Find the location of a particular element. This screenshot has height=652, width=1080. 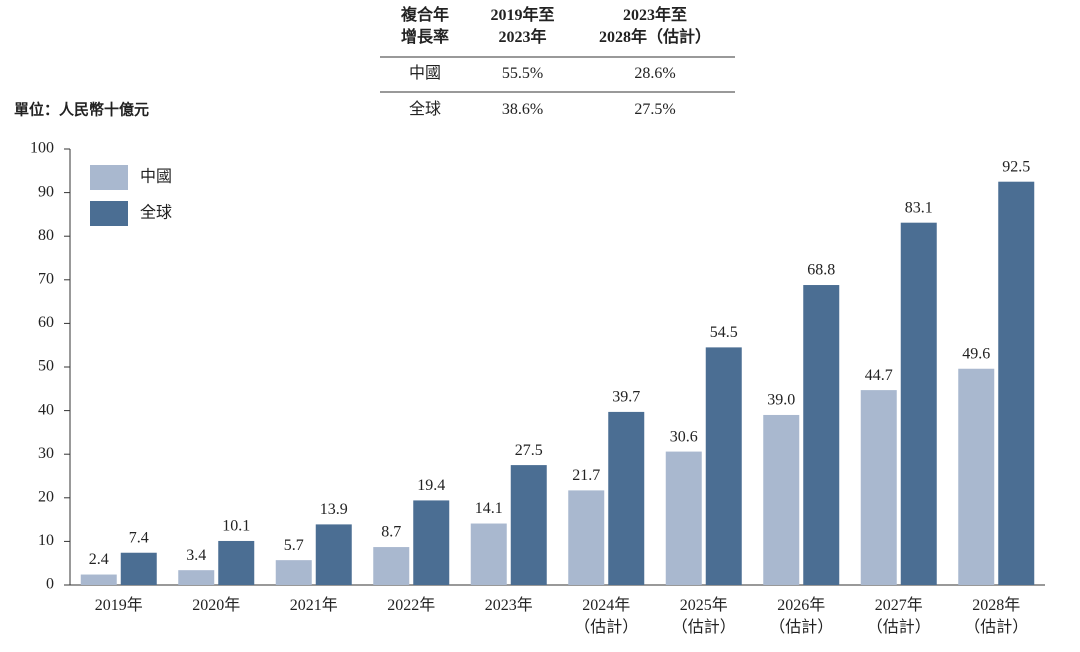

table-cell: 55.5% is located at coordinates (522, 73).